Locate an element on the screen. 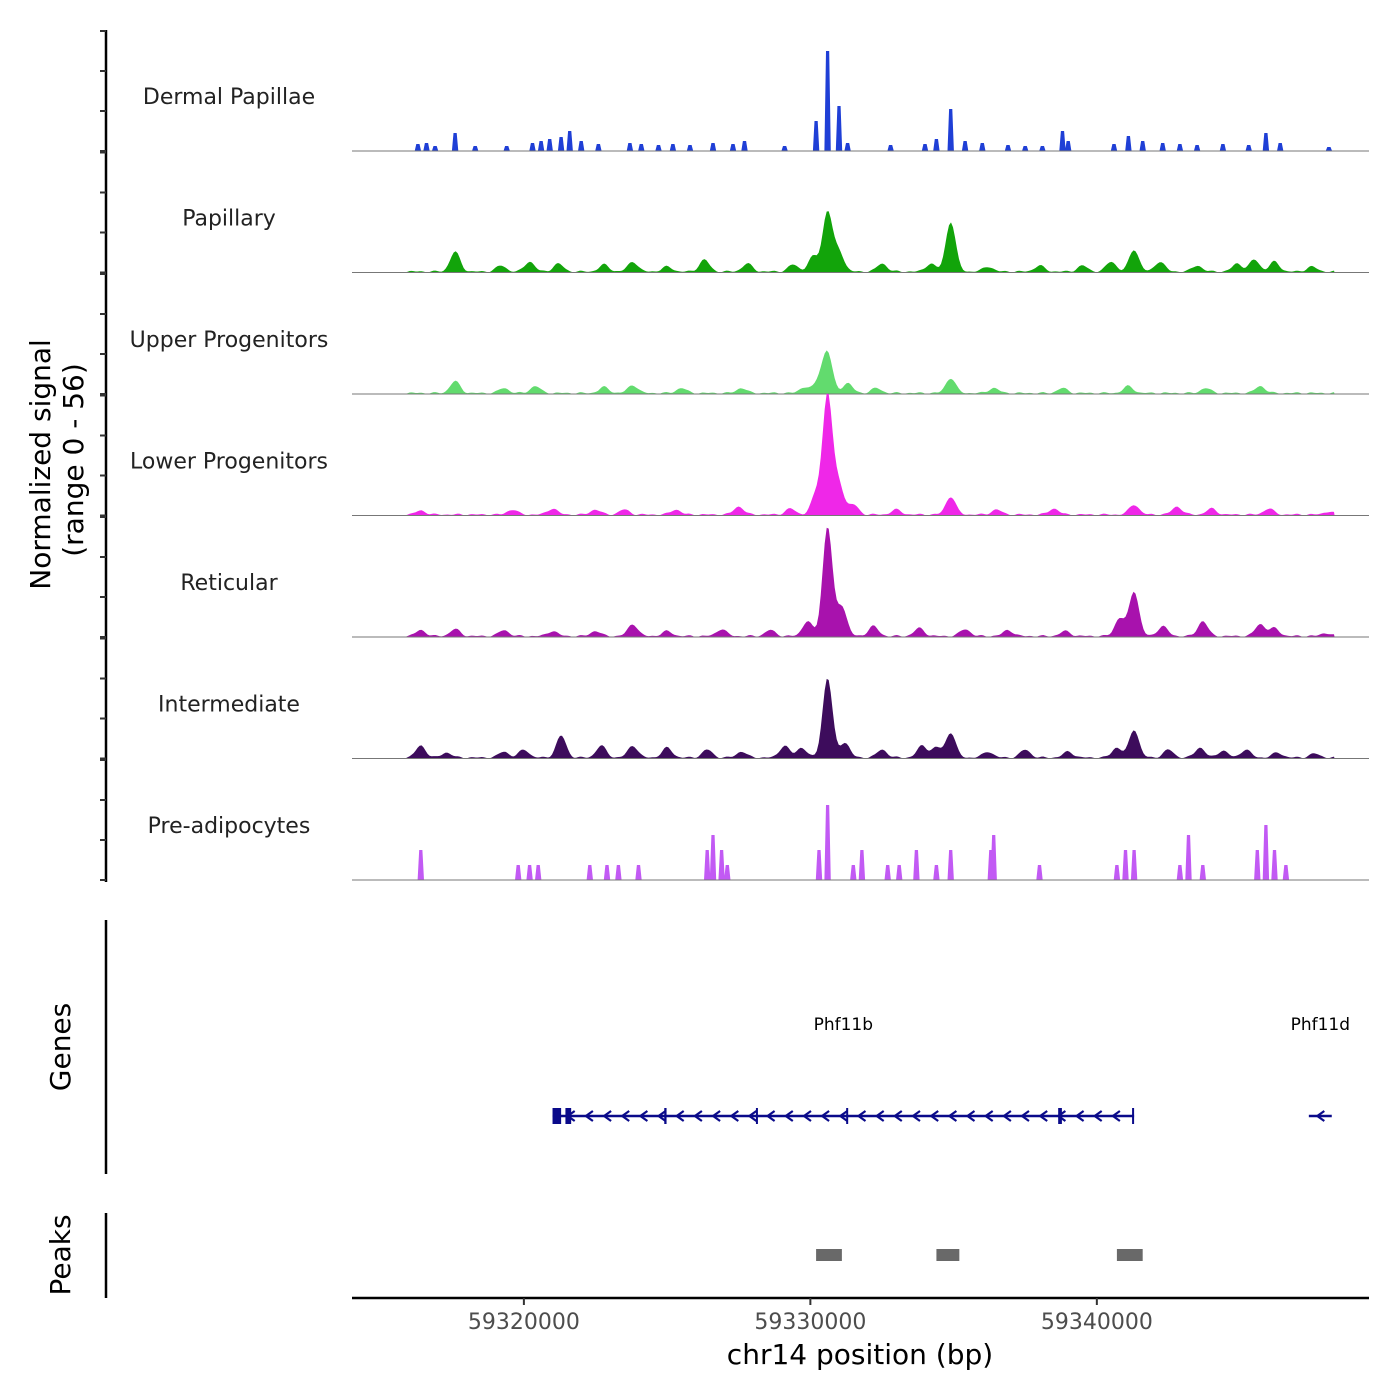 This screenshot has width=1400, height=1400. track-intermediate: Intermediate is located at coordinates (763, 718).